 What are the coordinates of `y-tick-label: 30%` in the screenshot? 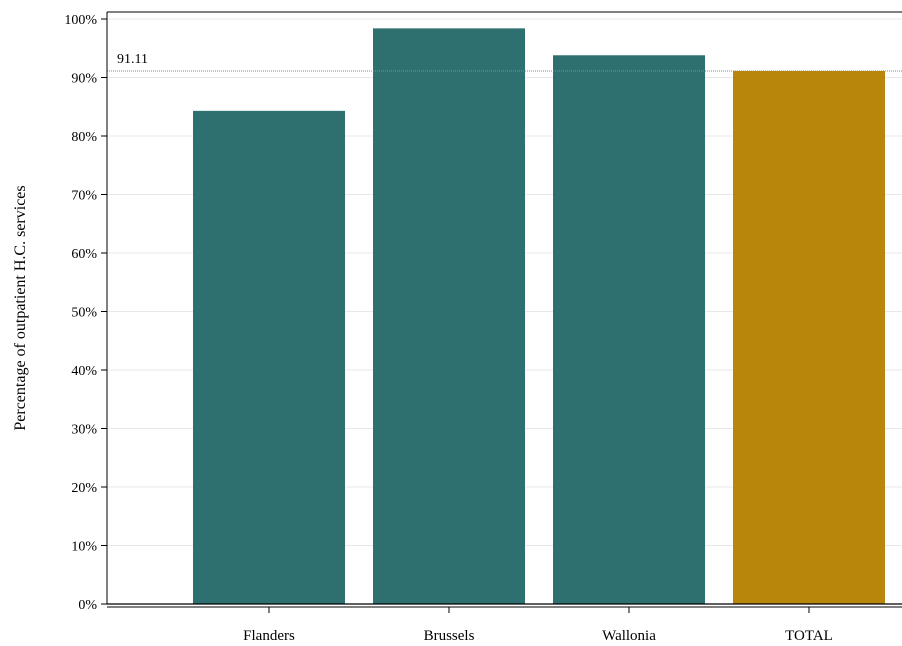 It's located at (84, 430).